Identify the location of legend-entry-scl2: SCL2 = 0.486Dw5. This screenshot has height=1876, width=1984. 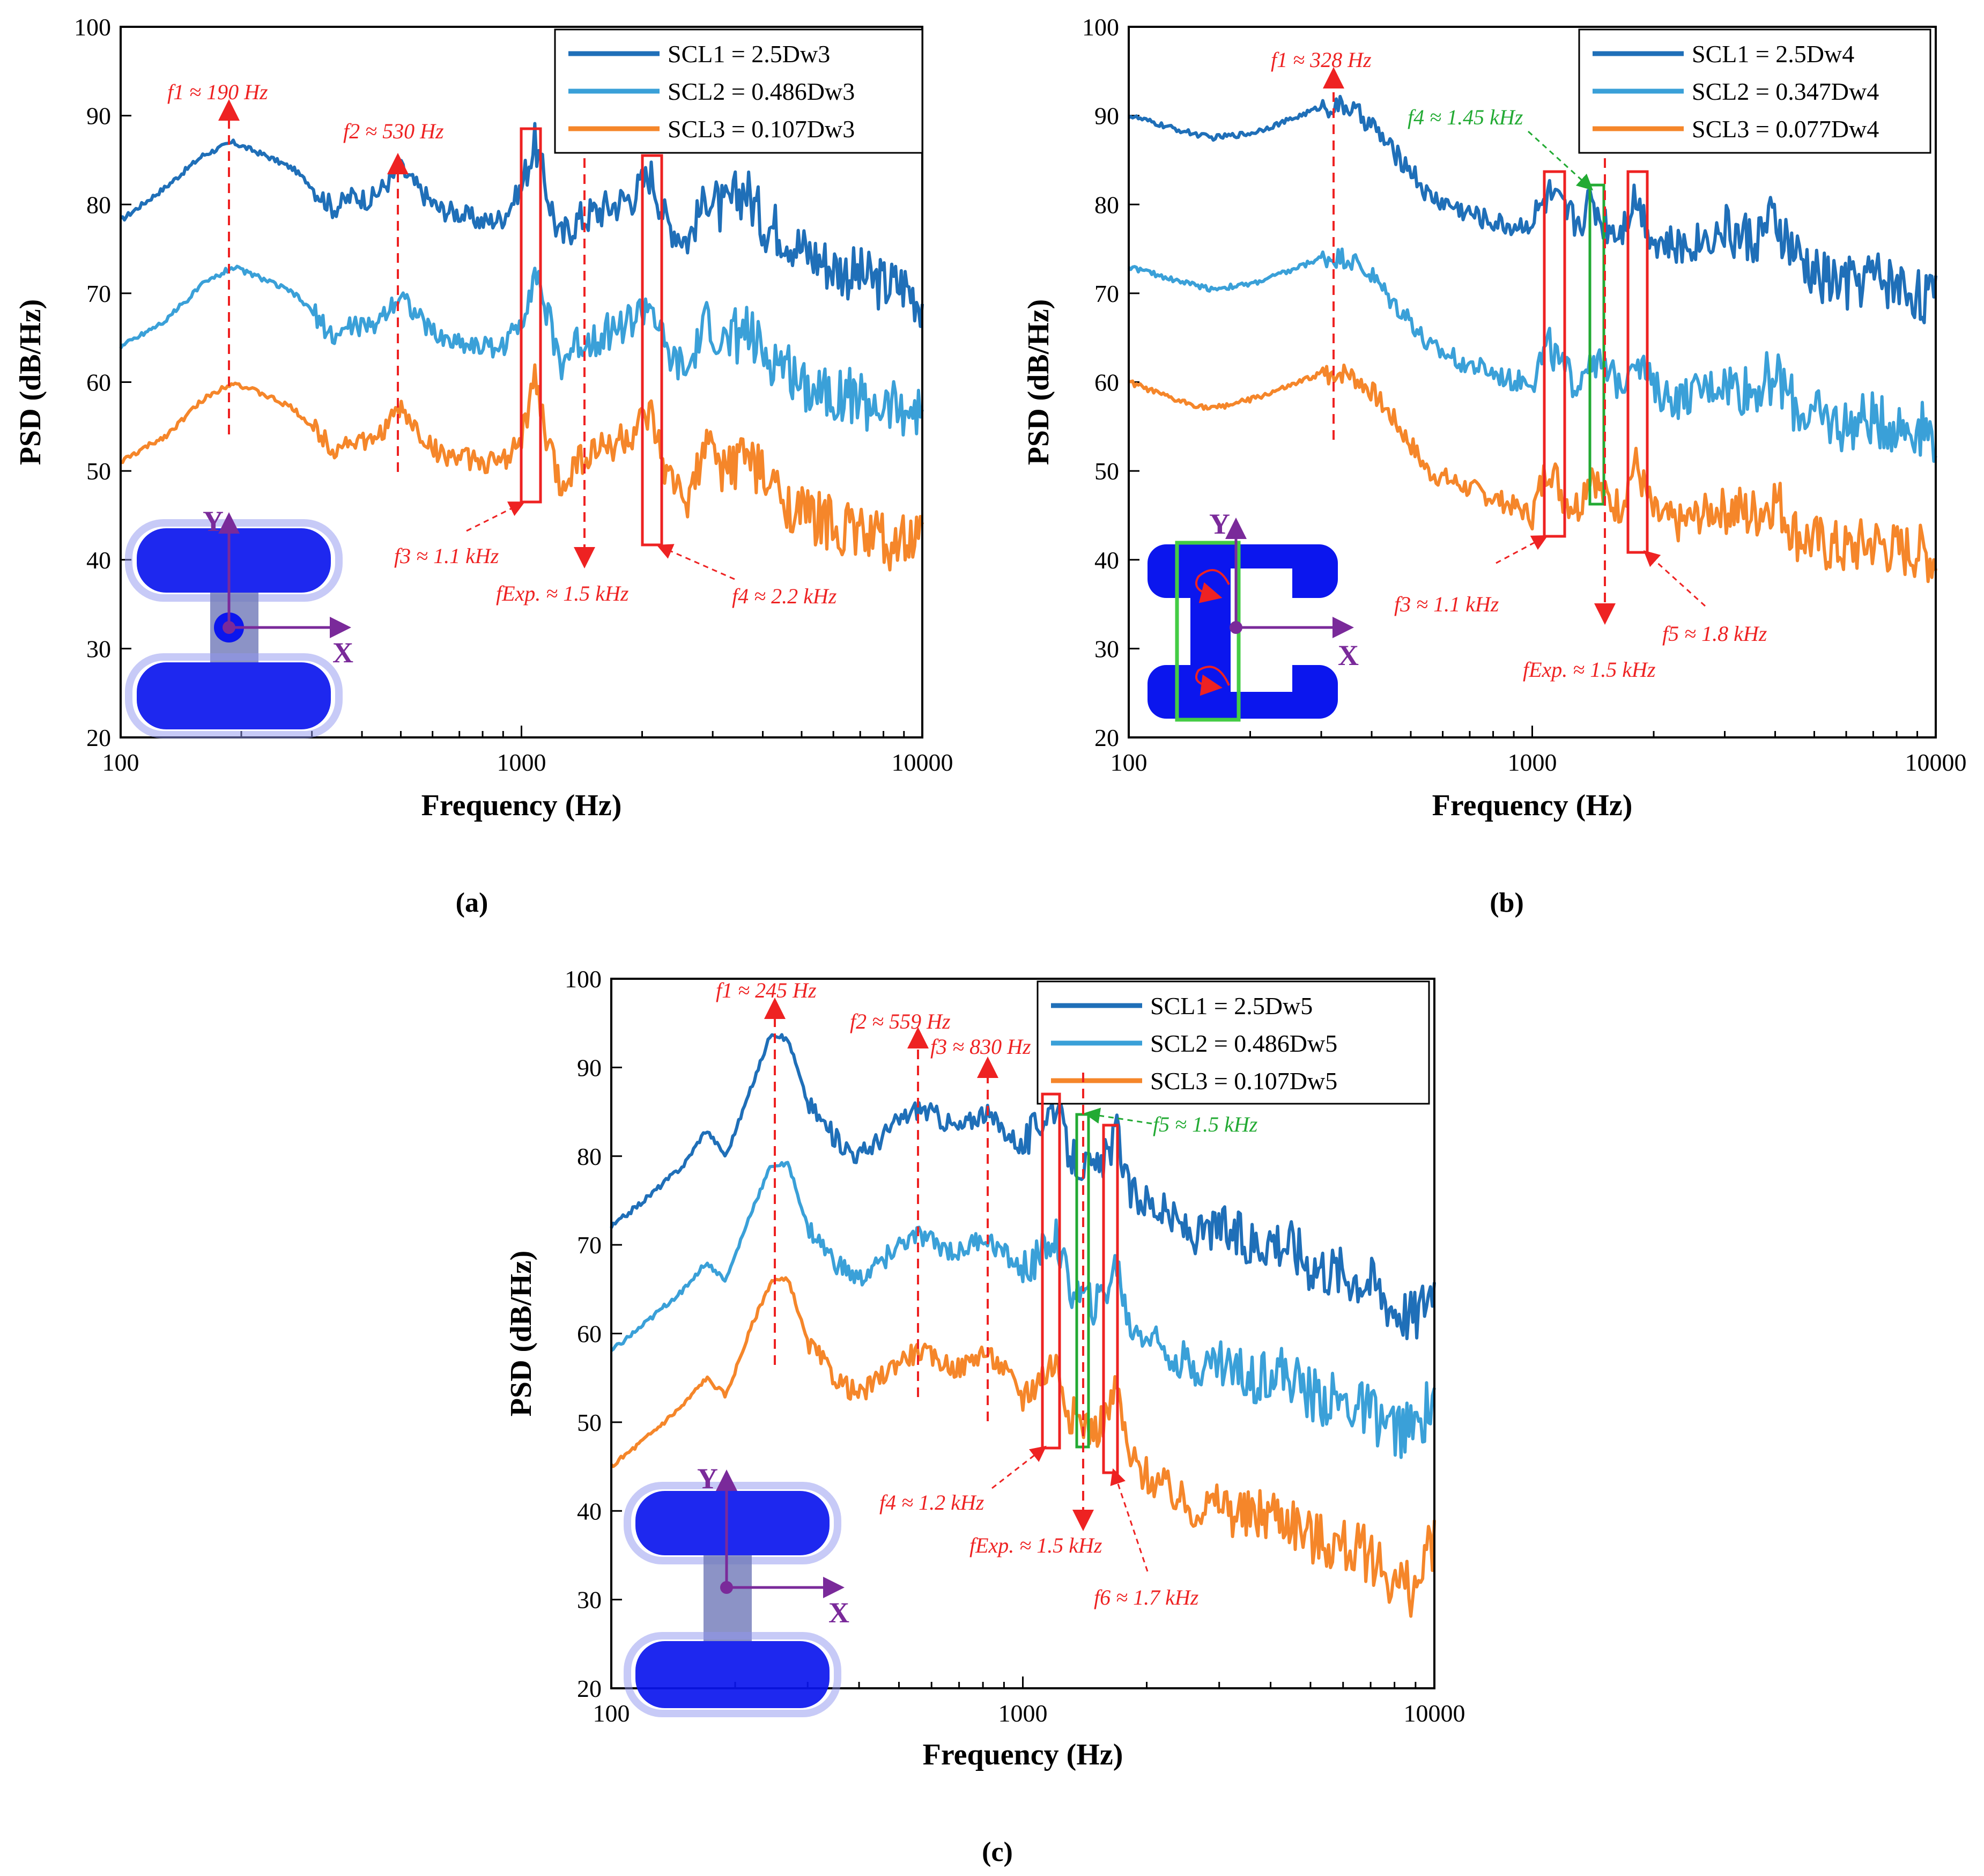
(1243, 1043).